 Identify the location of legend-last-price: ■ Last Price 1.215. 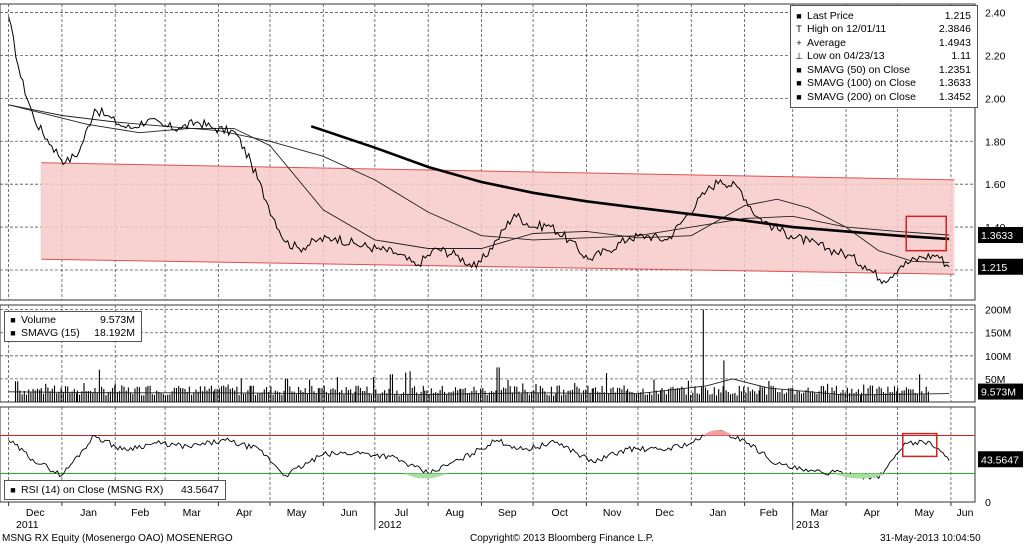
(884, 16).